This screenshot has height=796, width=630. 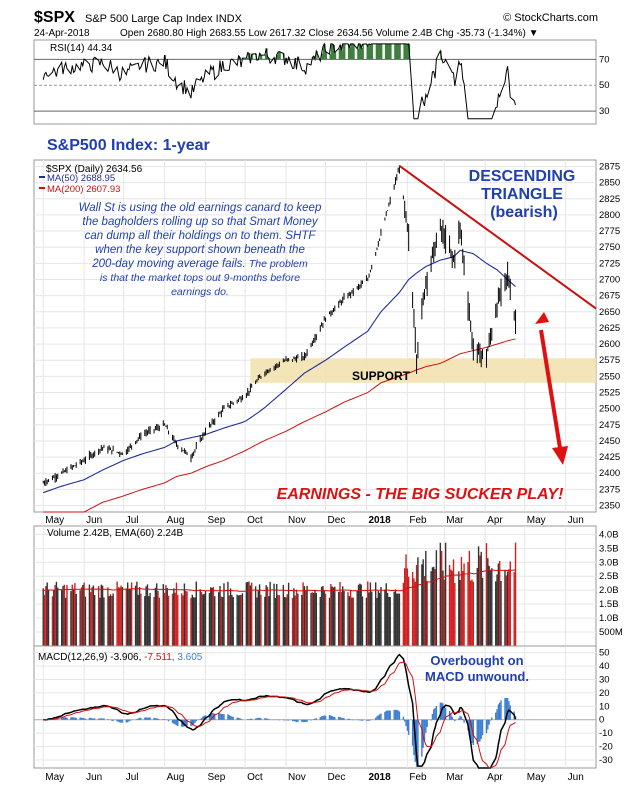 I want to click on rsi-tick-label: 70, so click(x=604, y=59).